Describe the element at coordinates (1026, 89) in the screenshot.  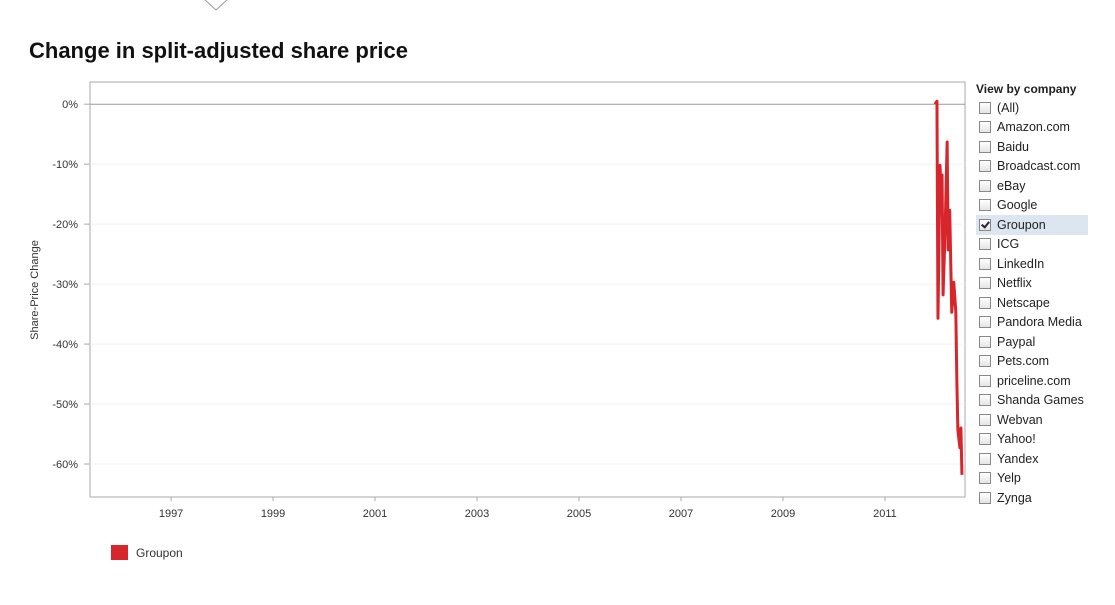
I see `filter-title: View by company` at that location.